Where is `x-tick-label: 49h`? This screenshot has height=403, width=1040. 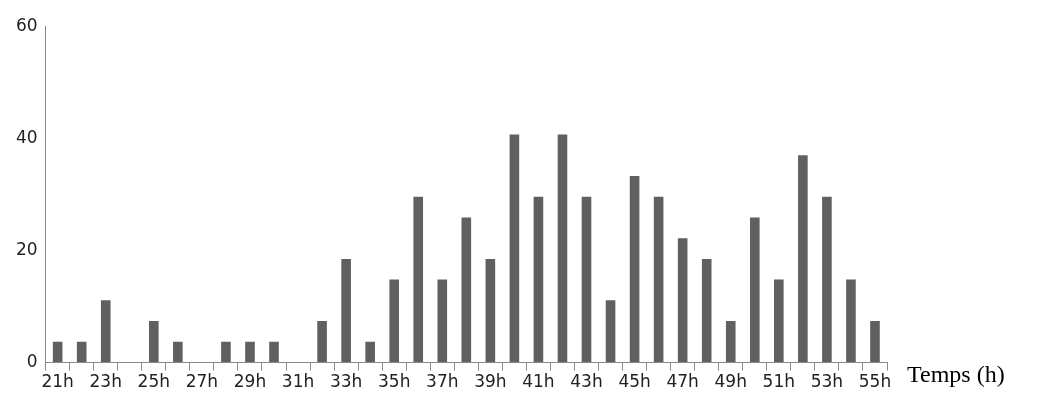 x-tick-label: 49h is located at coordinates (730, 381).